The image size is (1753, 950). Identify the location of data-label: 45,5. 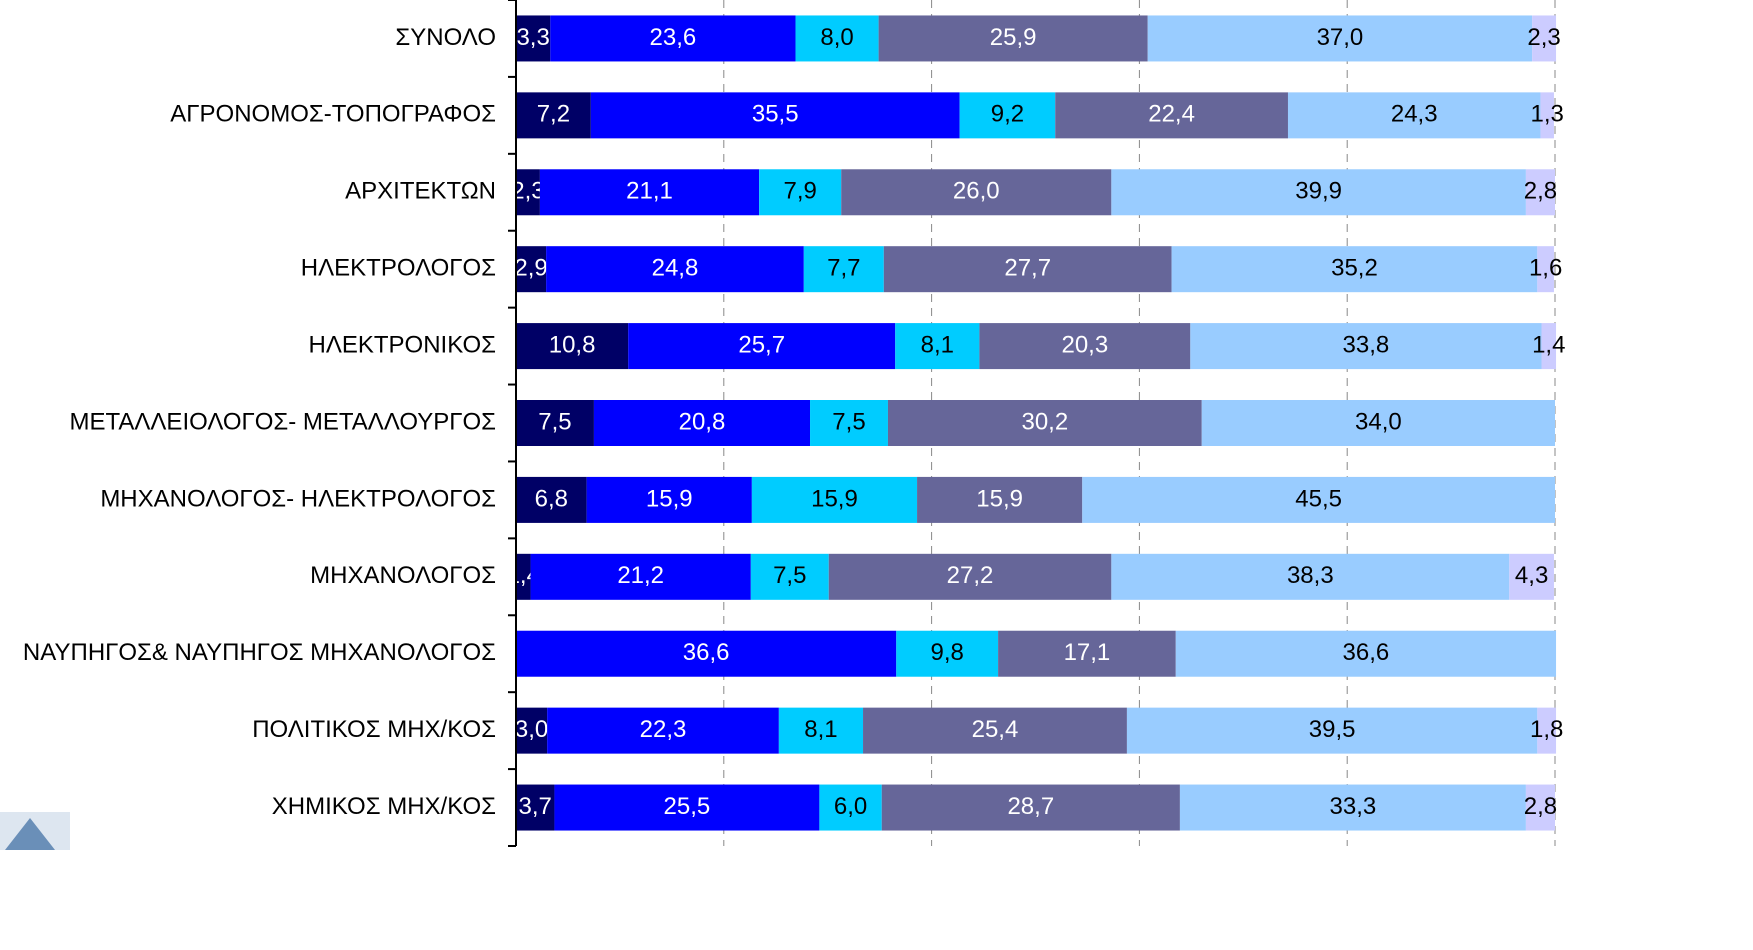
(1318, 498).